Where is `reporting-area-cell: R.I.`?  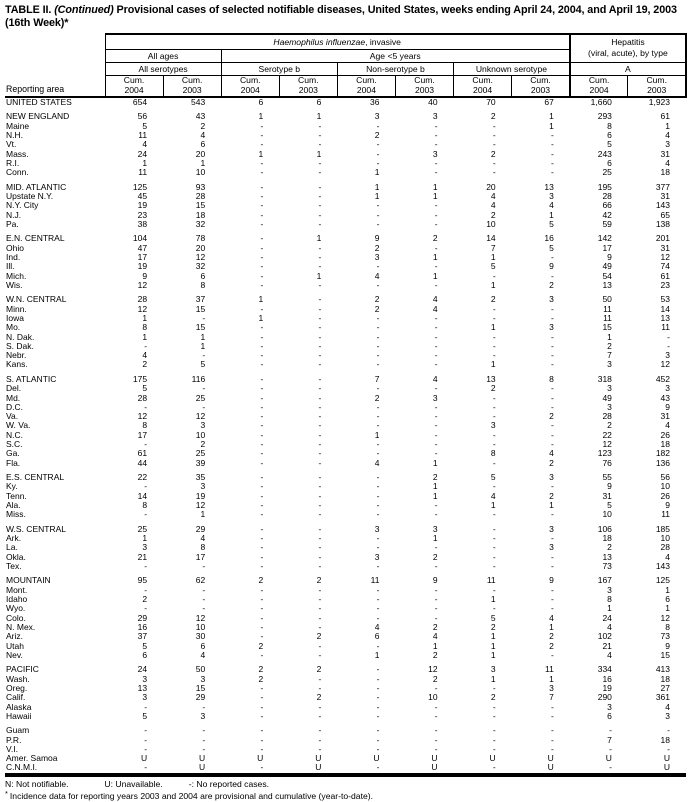 reporting-area-cell: R.I. is located at coordinates (13, 163).